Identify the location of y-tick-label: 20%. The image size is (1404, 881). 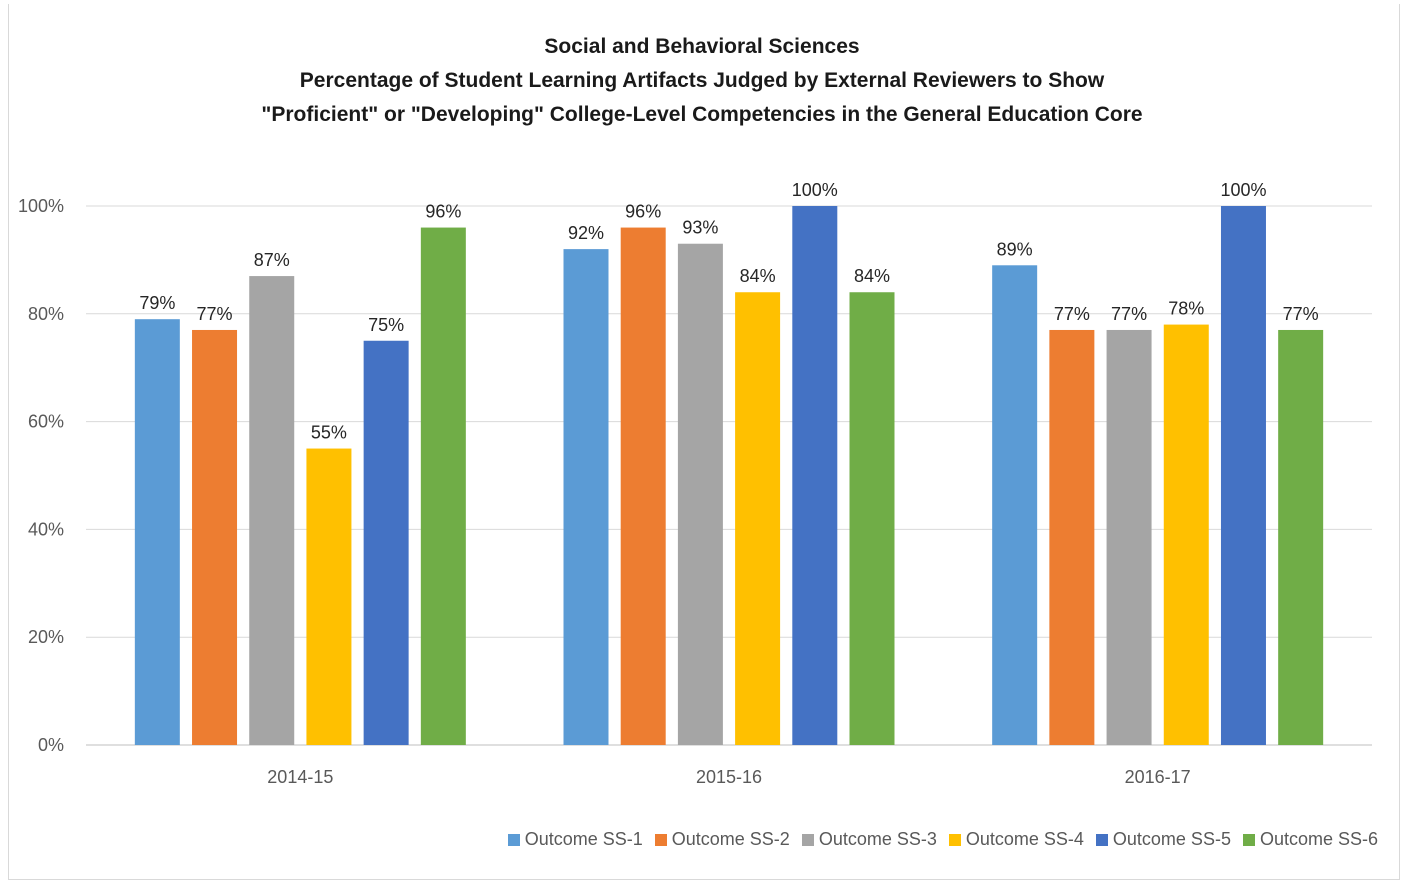
(46, 637).